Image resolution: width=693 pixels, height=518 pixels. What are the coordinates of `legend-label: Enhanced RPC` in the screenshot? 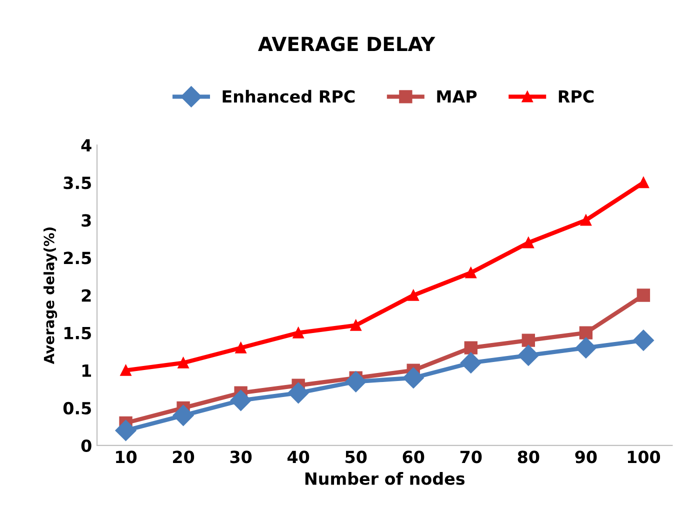 It's located at (288, 96).